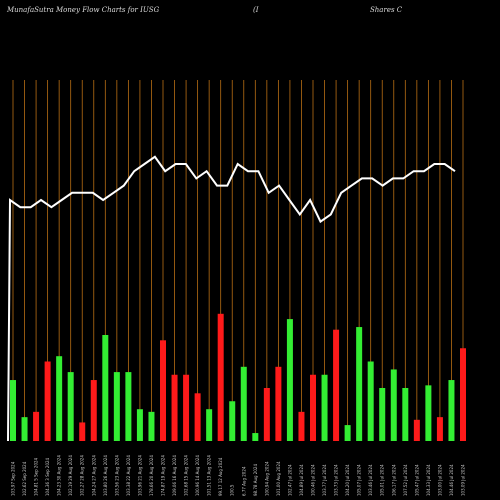 This screenshot has height=500, width=500. I want to click on x-tick-label: 100.94 Aug 2024, so click(266, 478).